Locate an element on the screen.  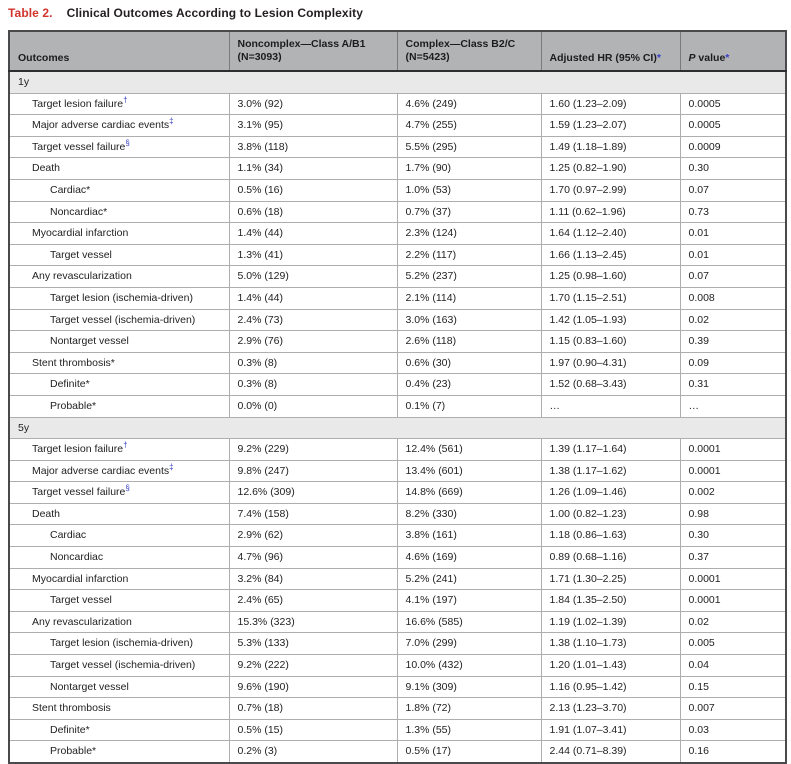
complex-value: 2.6% (118) is located at coordinates (469, 341).